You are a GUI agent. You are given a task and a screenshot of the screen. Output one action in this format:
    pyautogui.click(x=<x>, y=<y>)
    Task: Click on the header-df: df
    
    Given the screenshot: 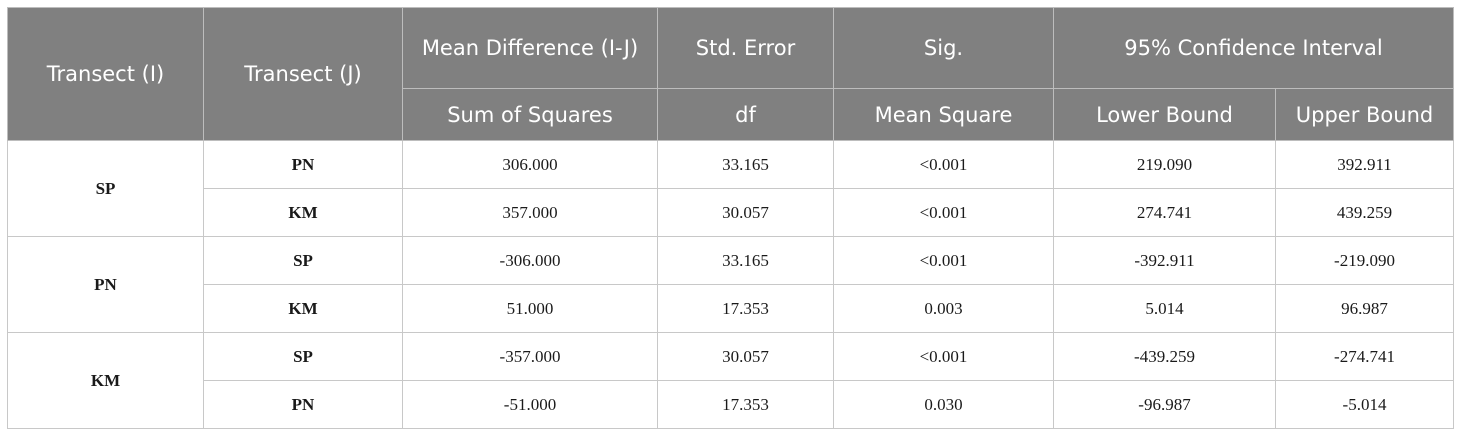 What is the action you would take?
    pyautogui.click(x=745, y=114)
    